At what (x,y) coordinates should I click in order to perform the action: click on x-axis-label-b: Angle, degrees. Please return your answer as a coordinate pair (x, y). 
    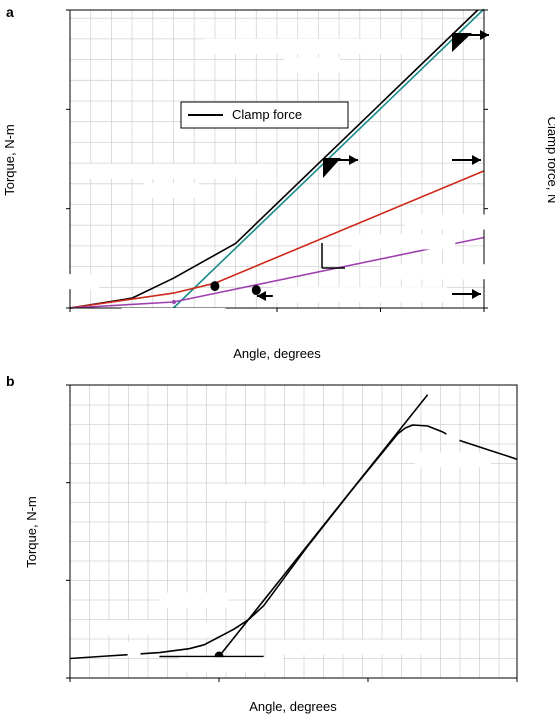
    Looking at the image, I should click on (293, 706).